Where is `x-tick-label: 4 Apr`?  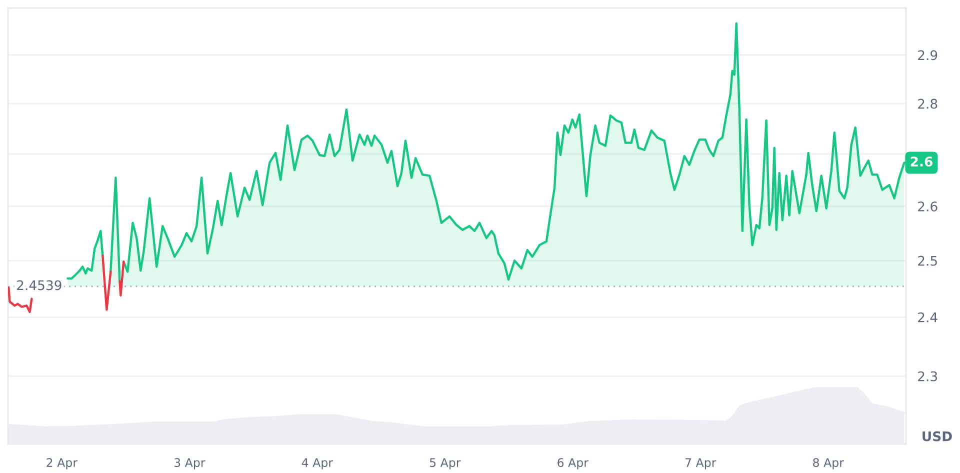
x-tick-label: 4 Apr is located at coordinates (317, 464).